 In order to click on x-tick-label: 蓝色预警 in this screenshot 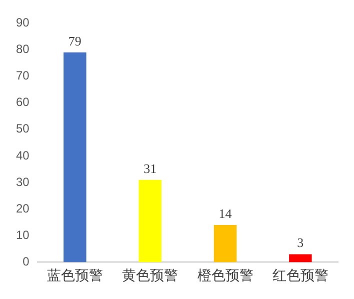, I will do `click(74, 276)`.